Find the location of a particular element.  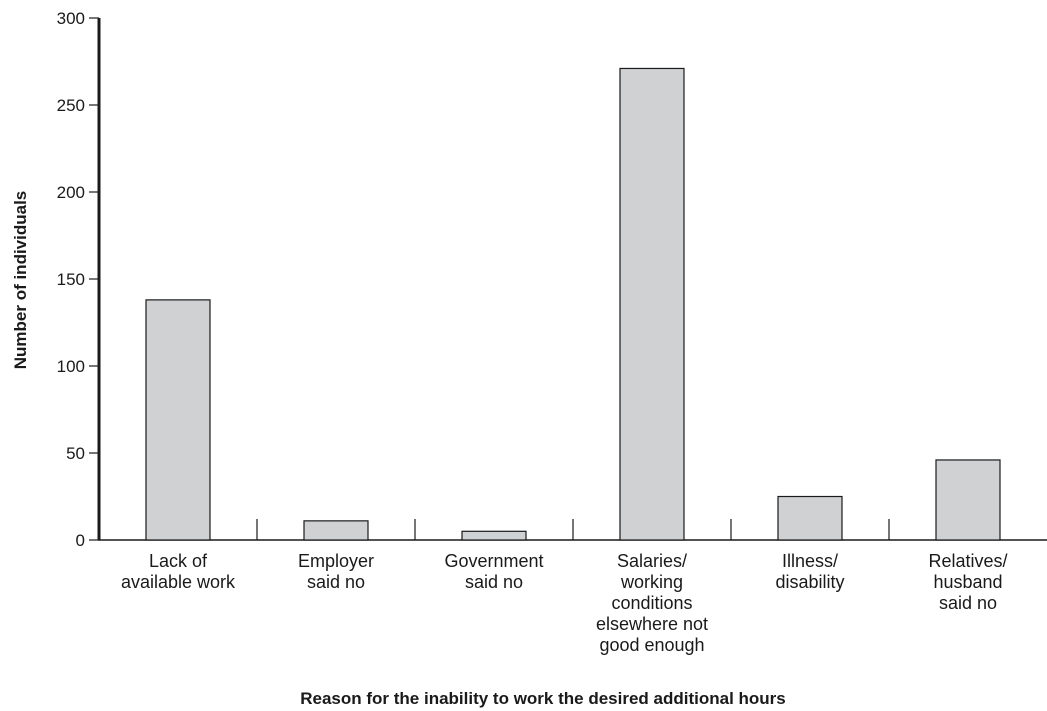

y-tick-label: 300 is located at coordinates (71, 18).